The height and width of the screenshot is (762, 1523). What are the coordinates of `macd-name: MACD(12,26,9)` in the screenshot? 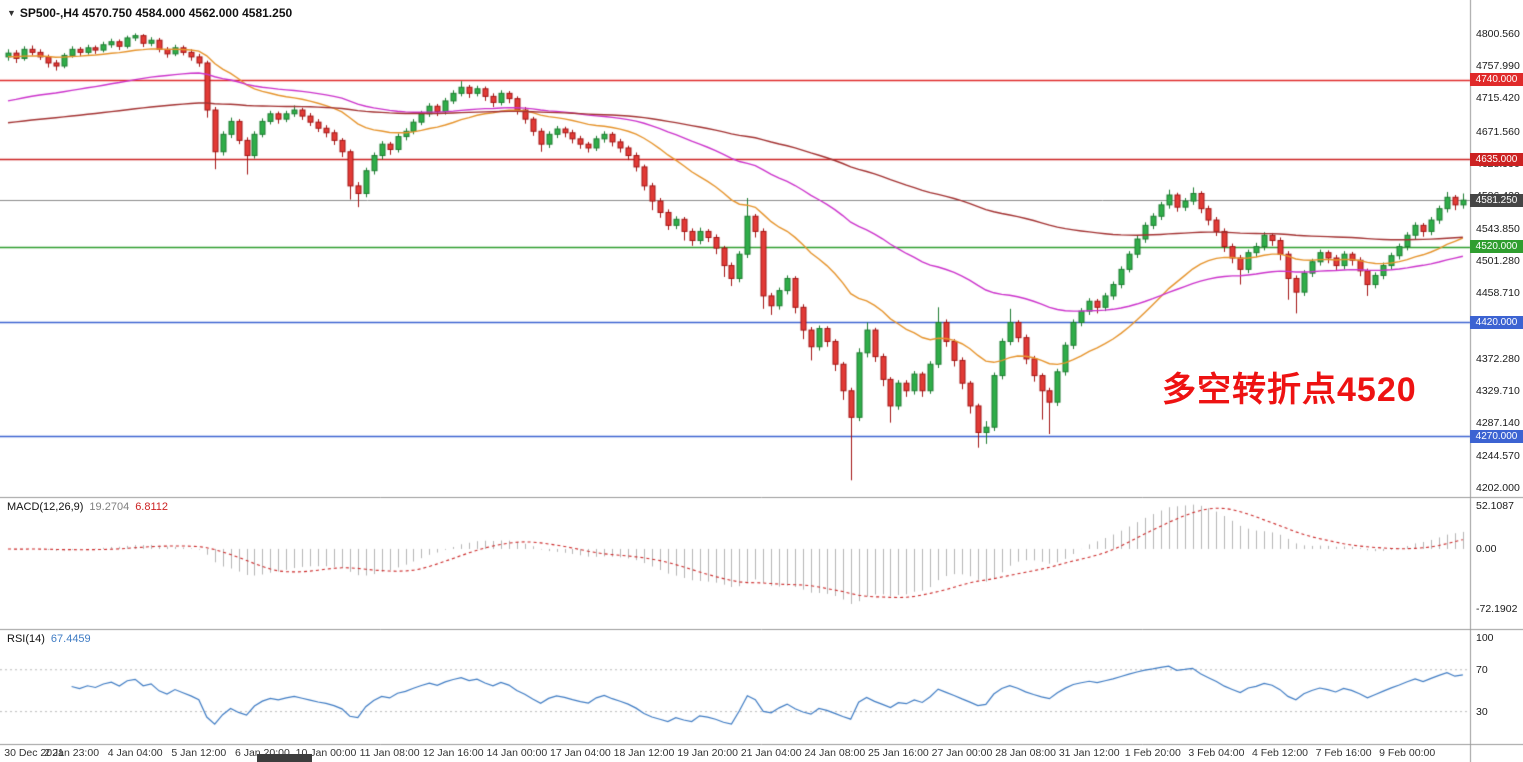 It's located at (45, 507).